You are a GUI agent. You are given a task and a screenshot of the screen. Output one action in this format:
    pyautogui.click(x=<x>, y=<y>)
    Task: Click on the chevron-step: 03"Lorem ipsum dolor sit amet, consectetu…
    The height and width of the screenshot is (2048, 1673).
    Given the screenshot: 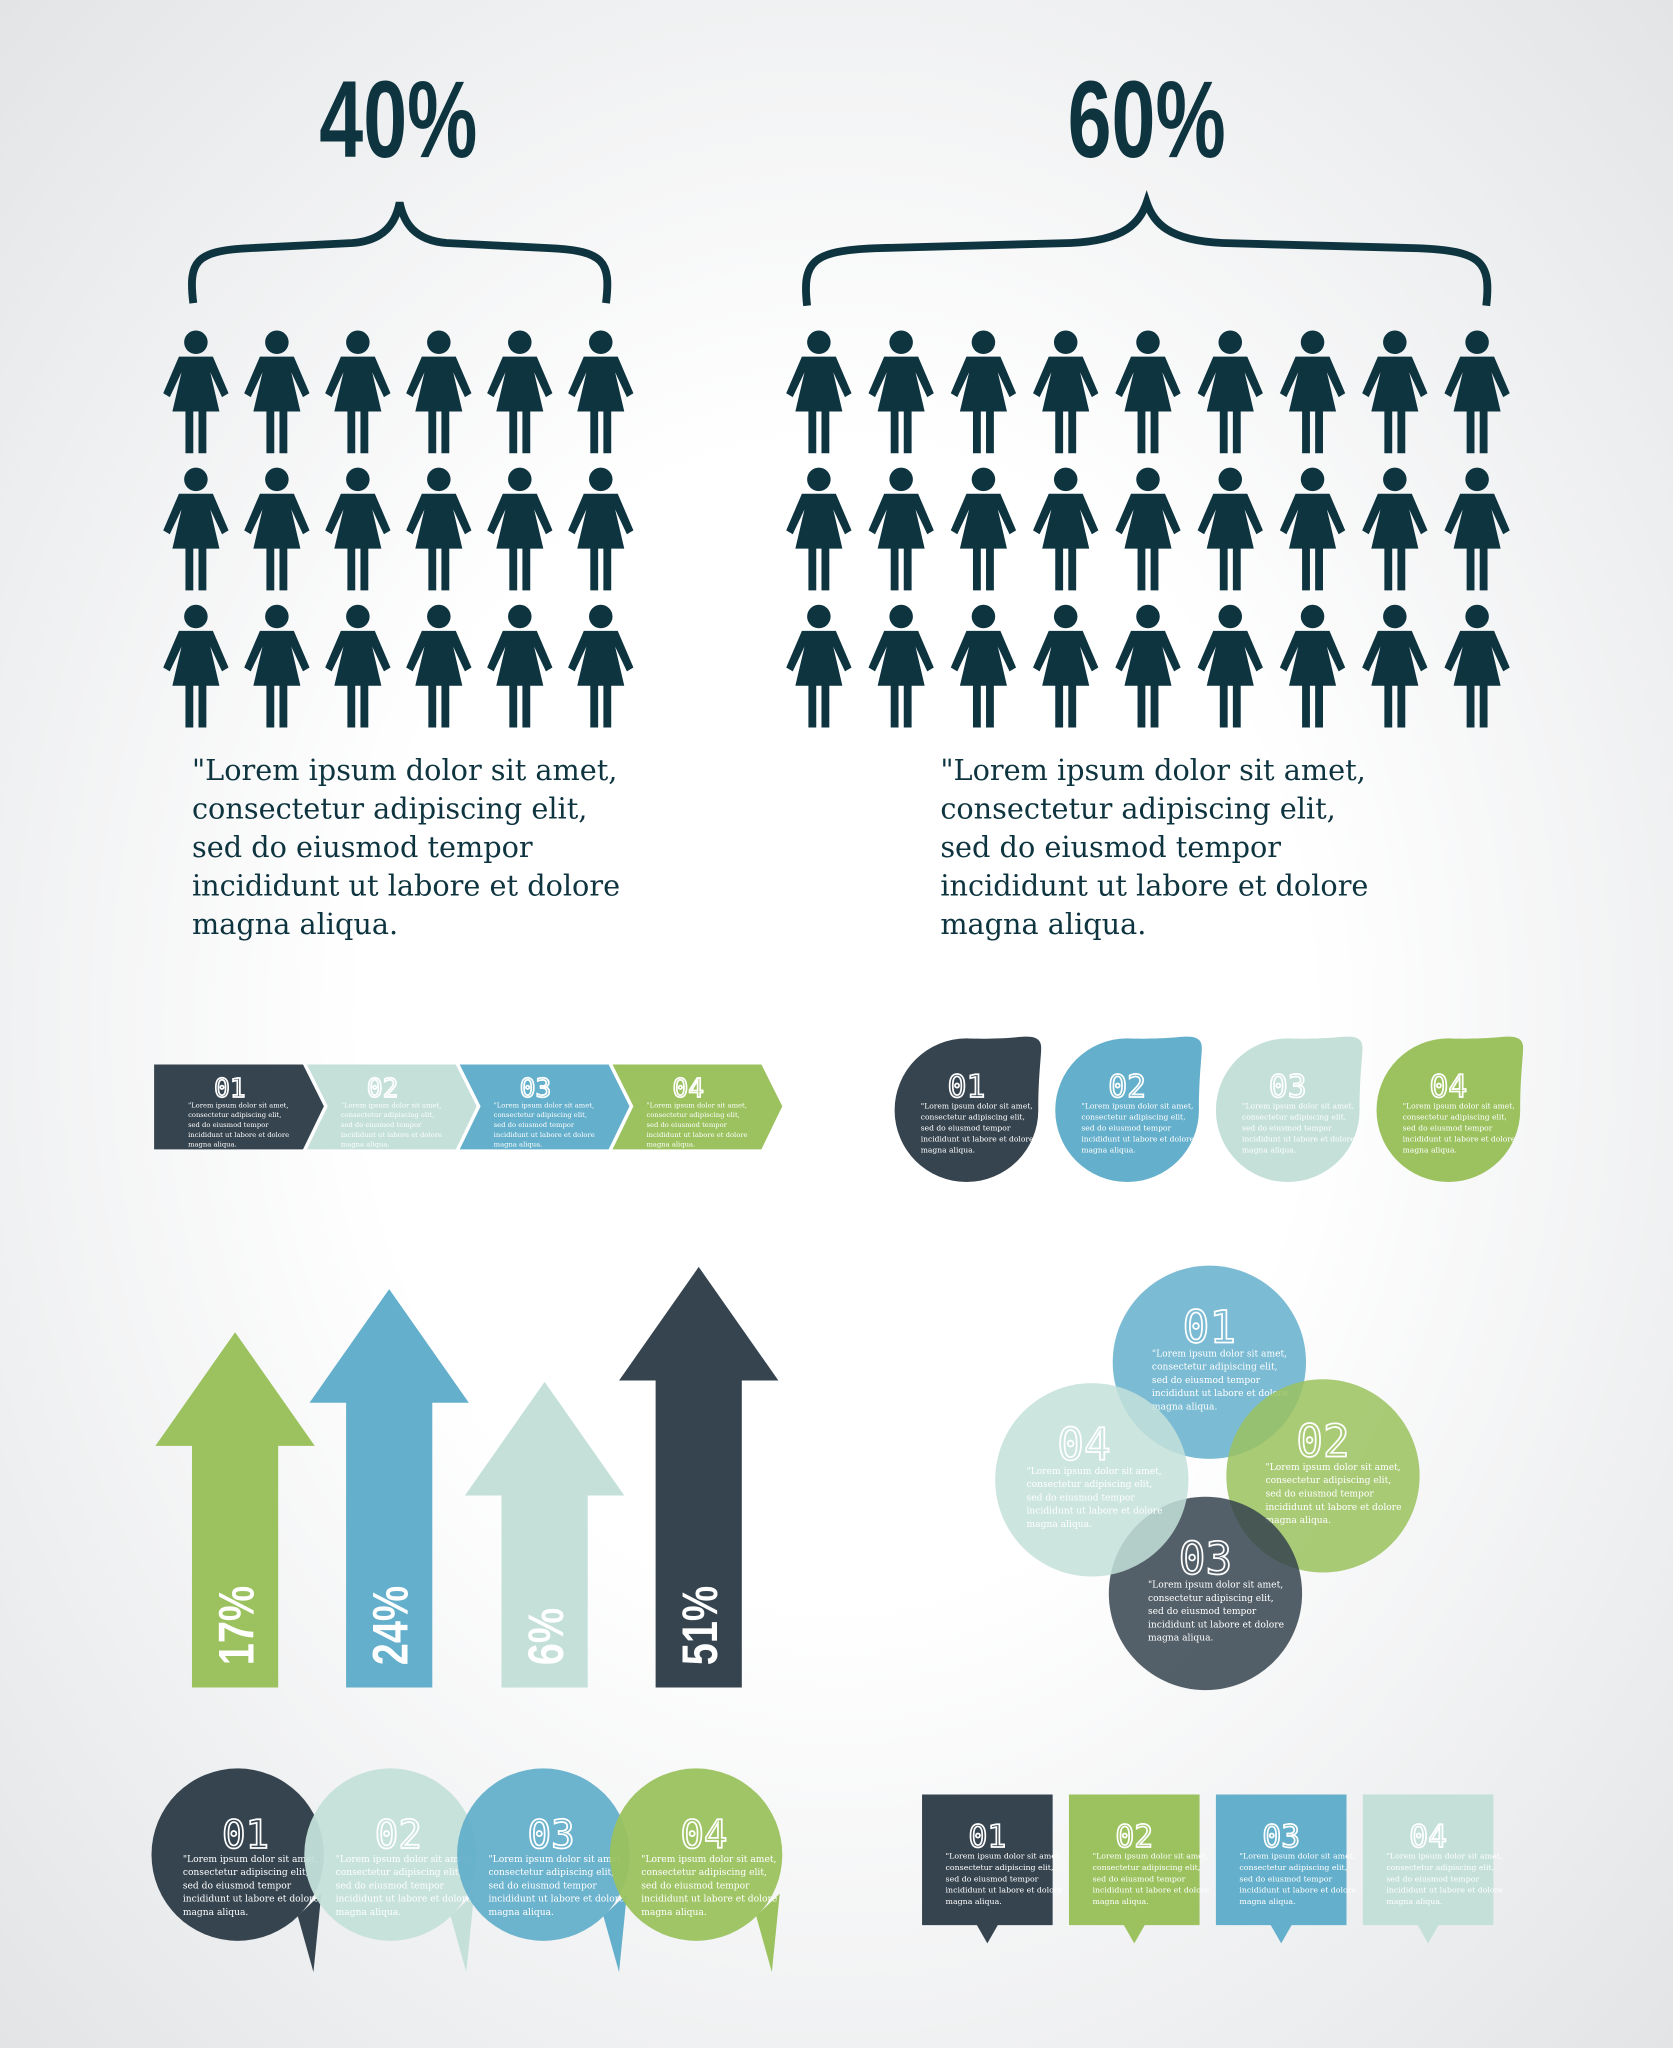 What is the action you would take?
    pyautogui.click(x=544, y=1107)
    